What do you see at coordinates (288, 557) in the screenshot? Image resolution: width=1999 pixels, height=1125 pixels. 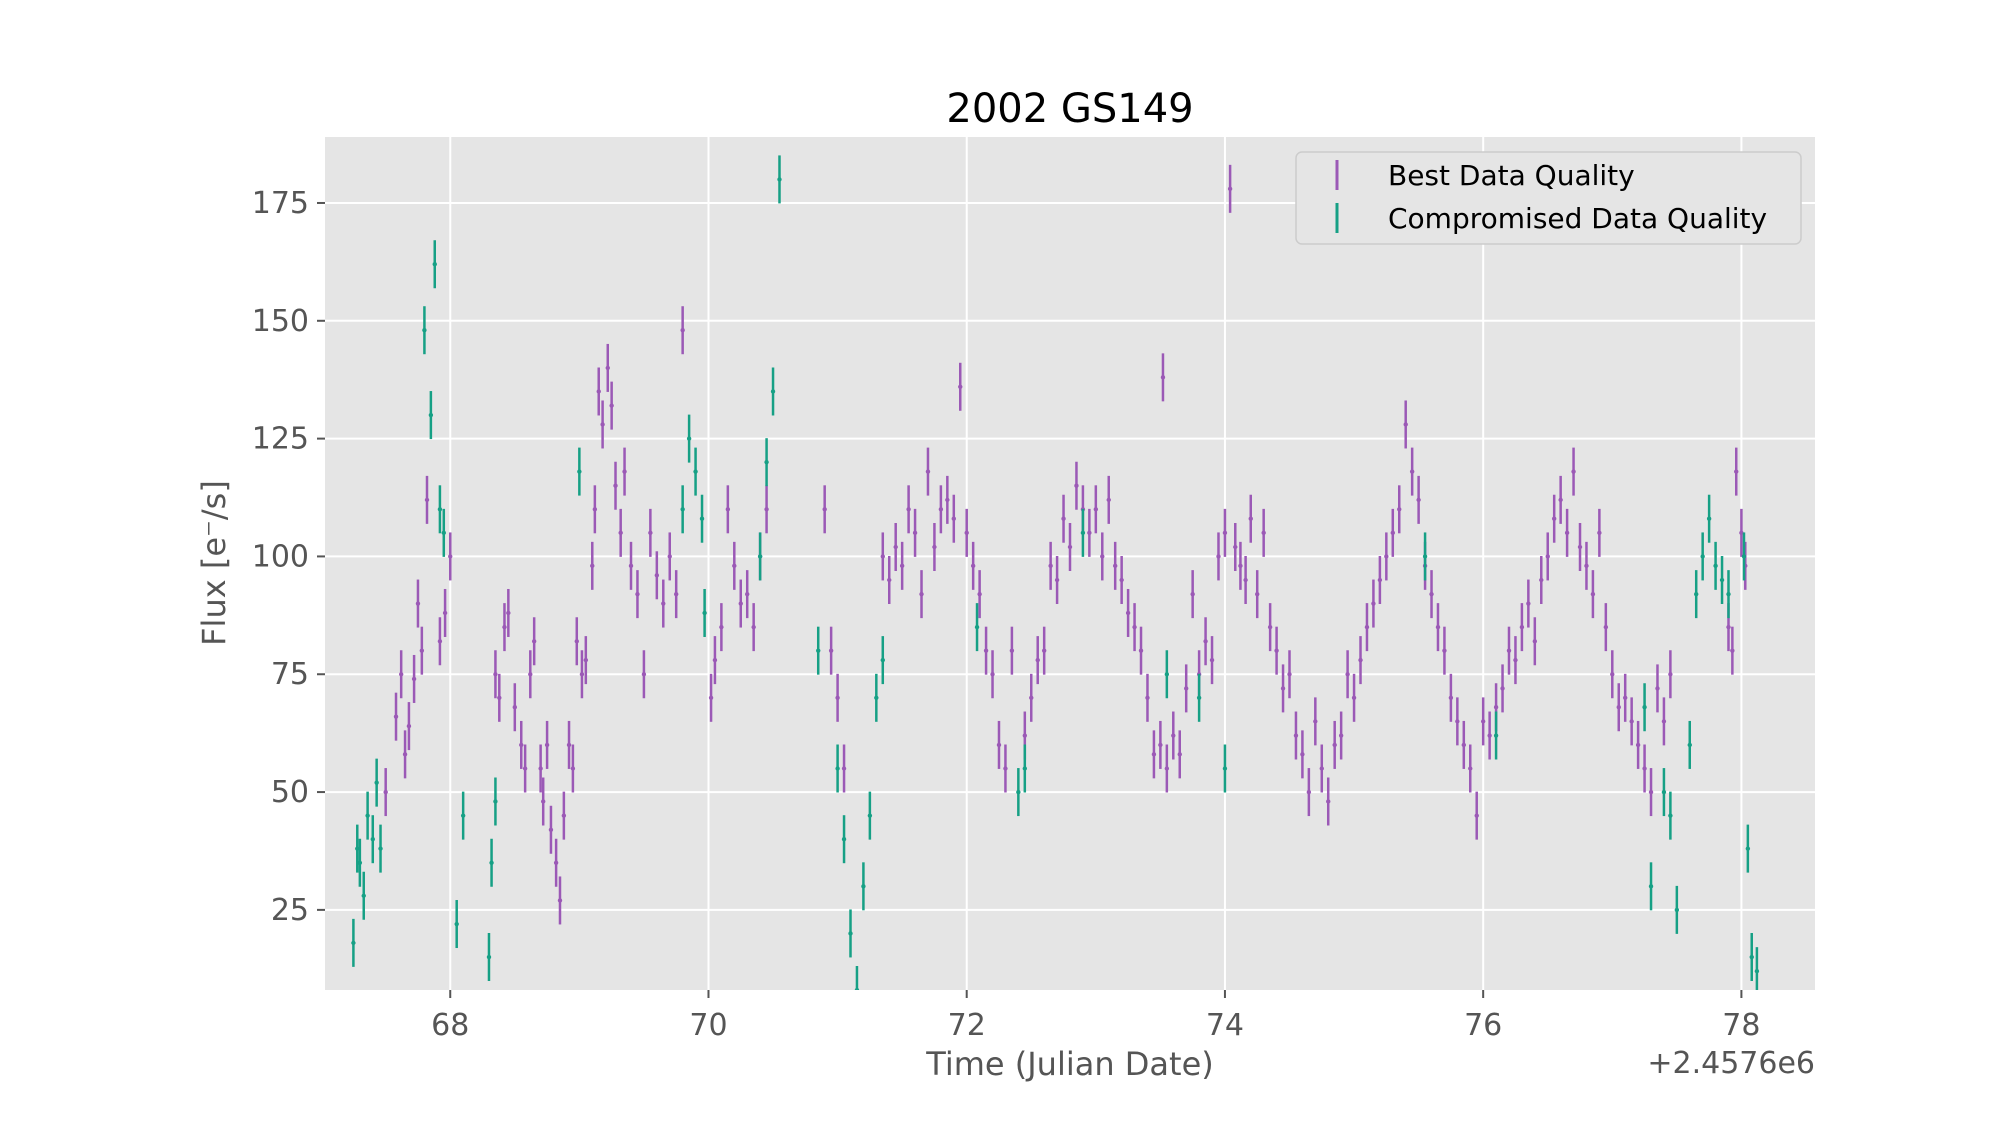 I see `y-axis-ticks: 25 50 75 100 125 150 175` at bounding box center [288, 557].